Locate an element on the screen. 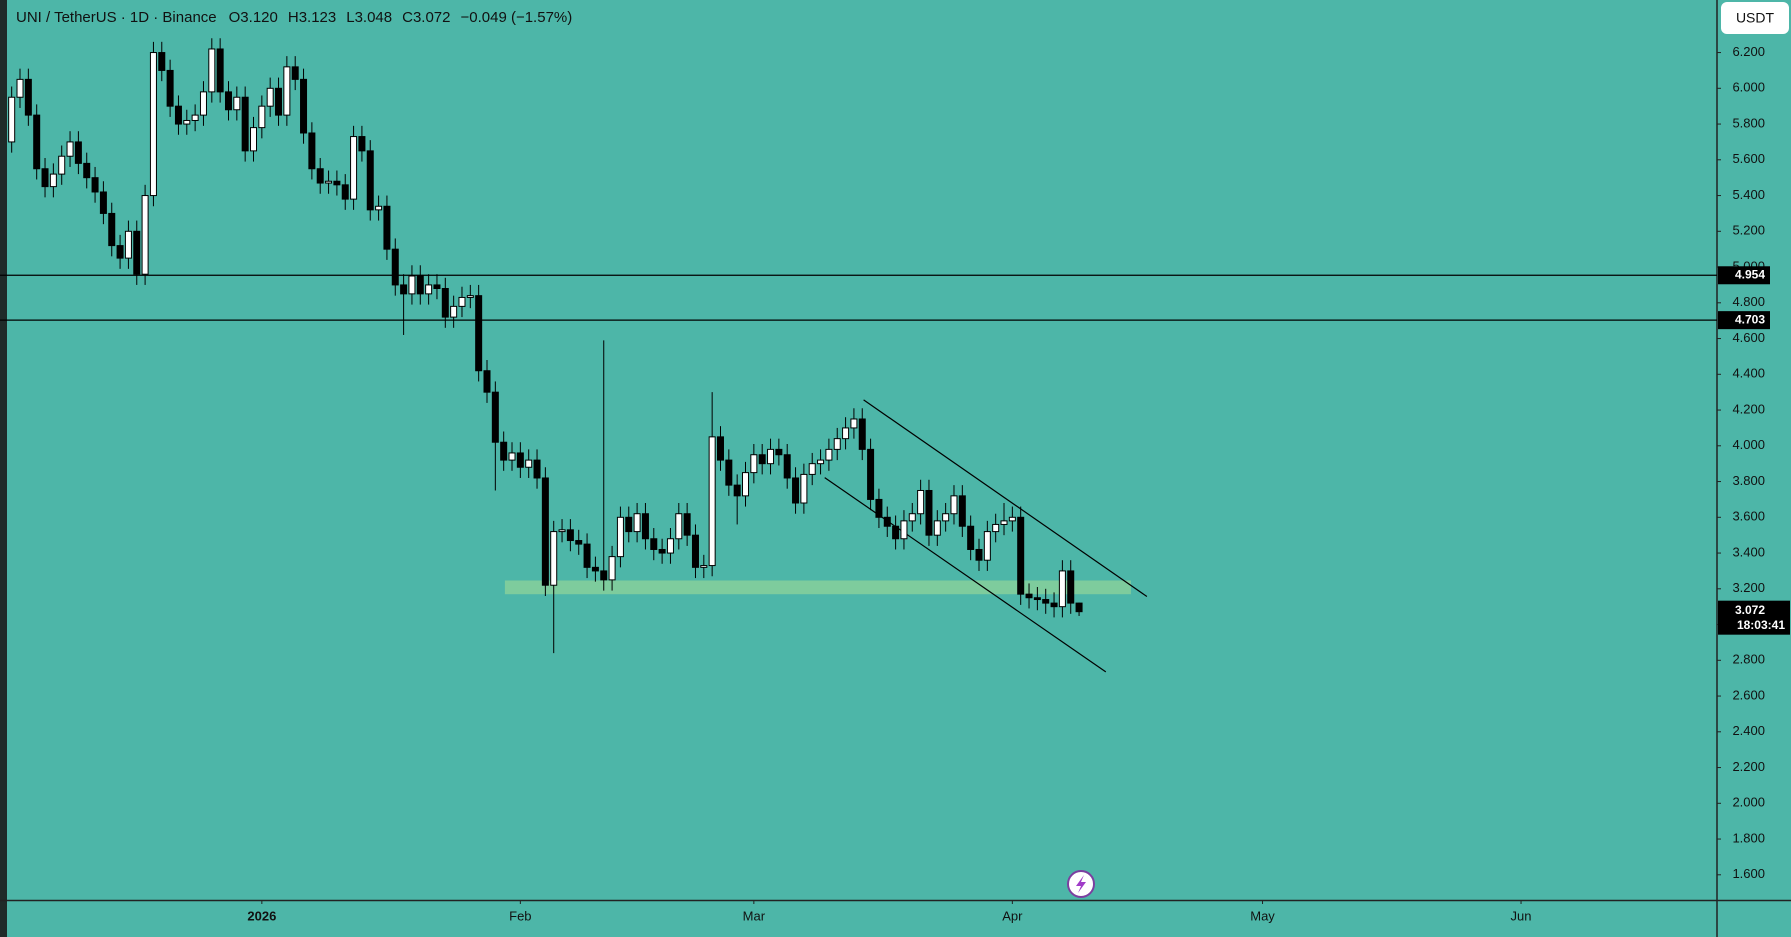  currency: USDT is located at coordinates (1755, 18).